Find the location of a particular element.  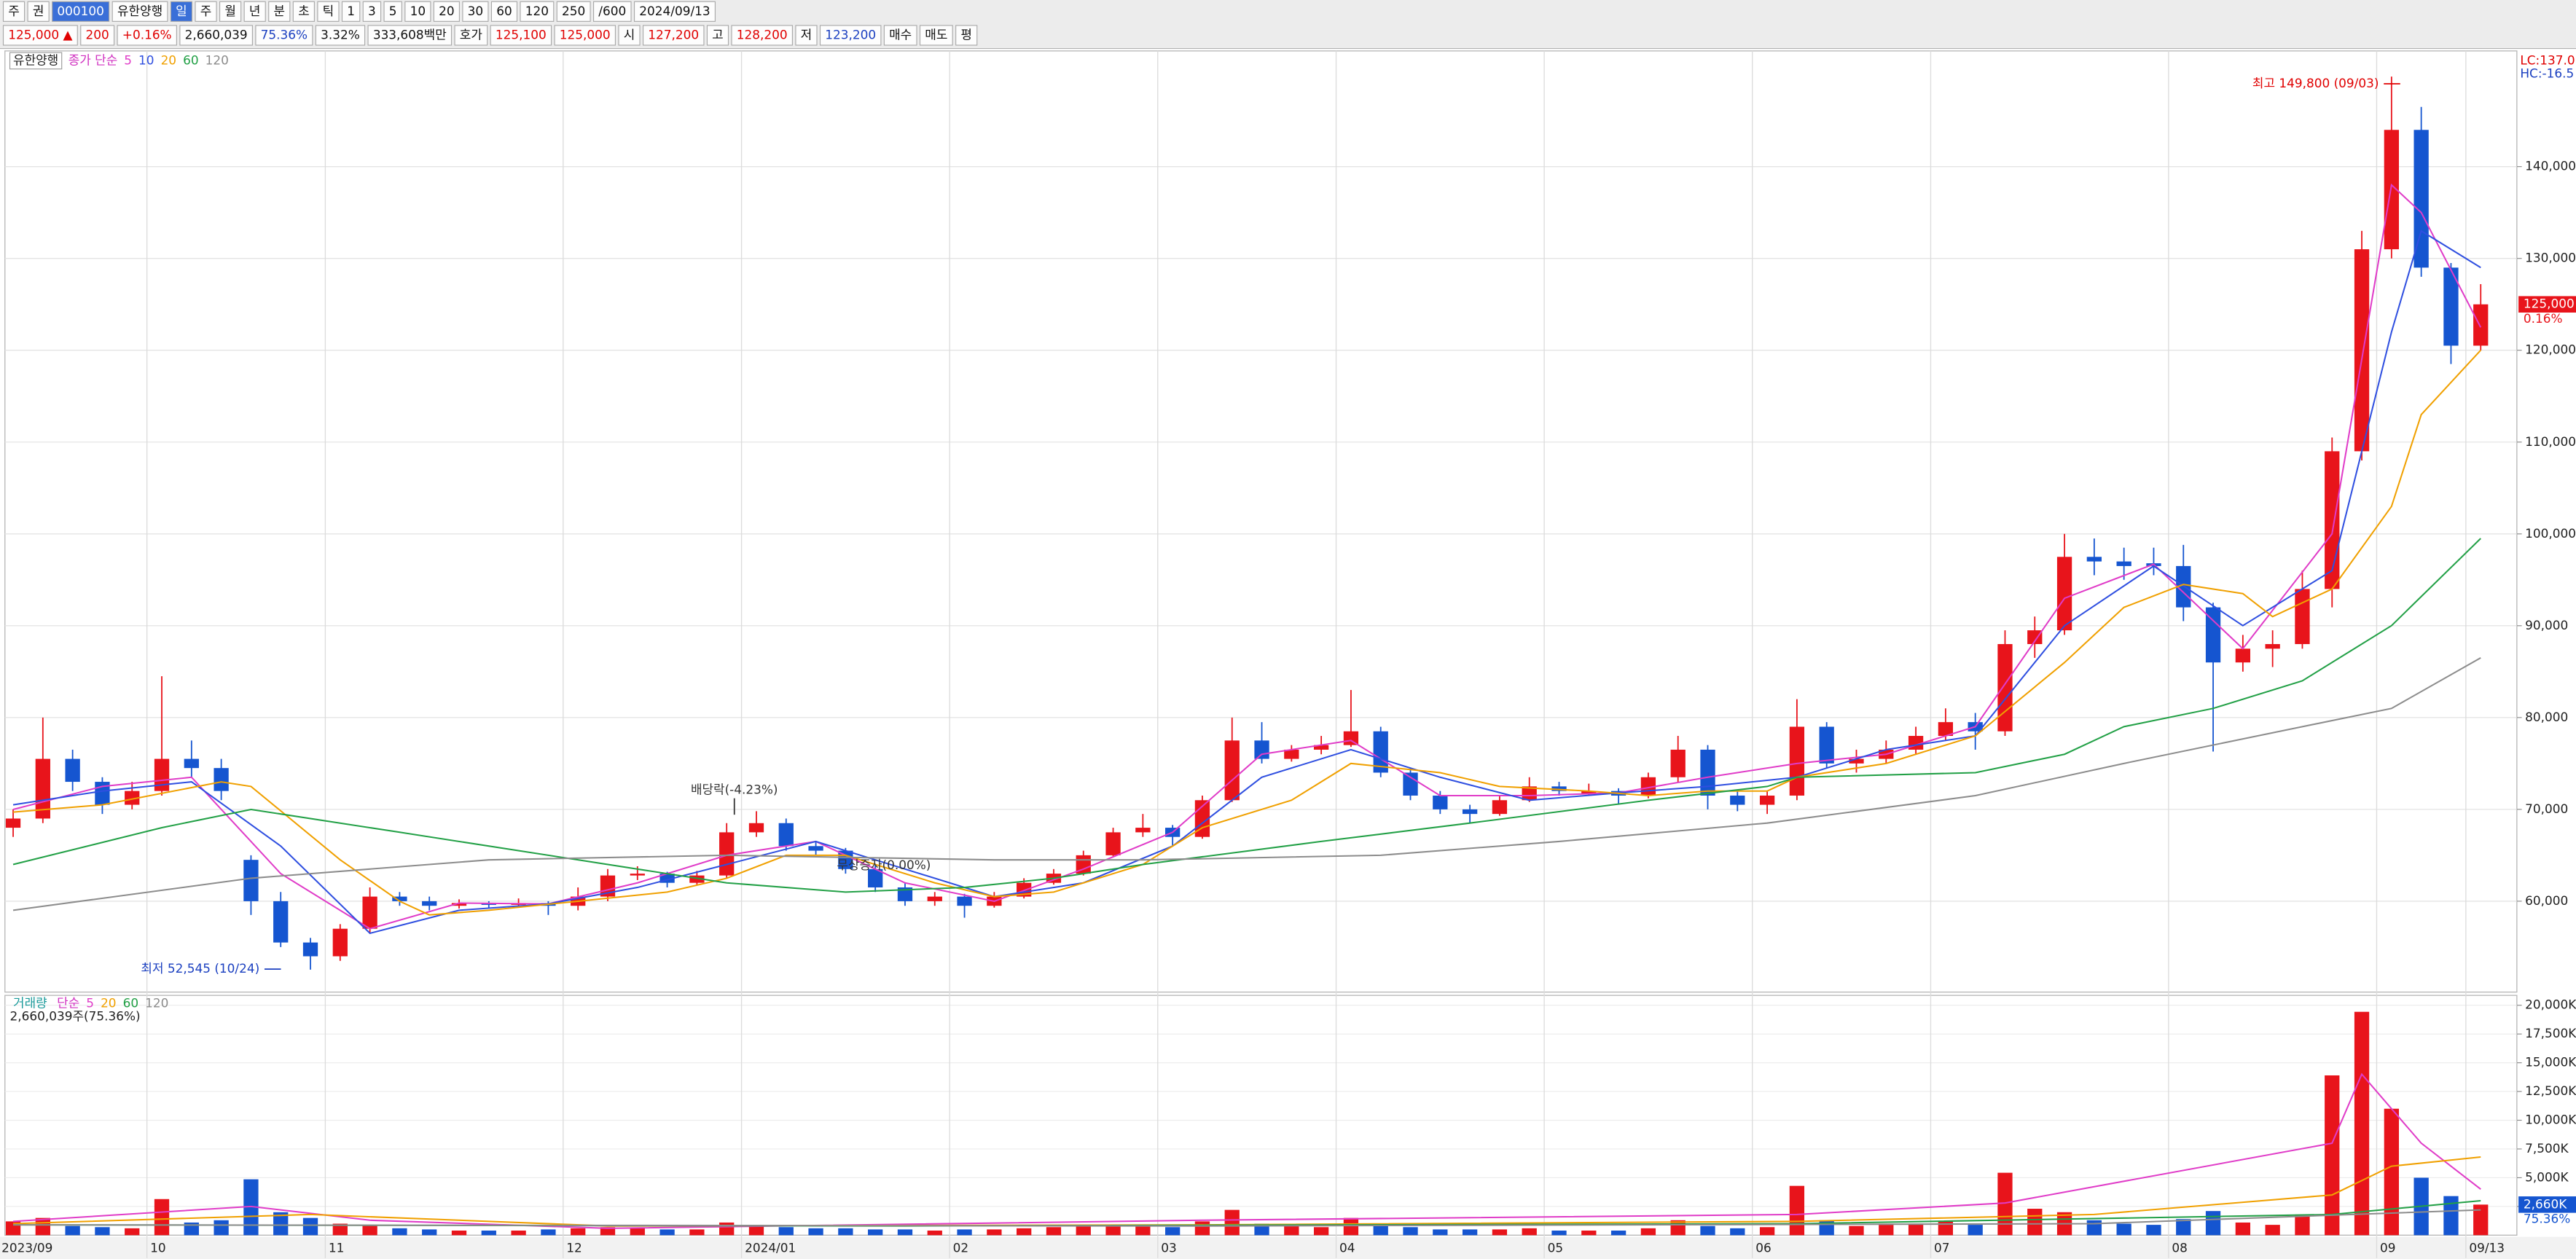

toolbar-text: /600 is located at coordinates (612, 11).